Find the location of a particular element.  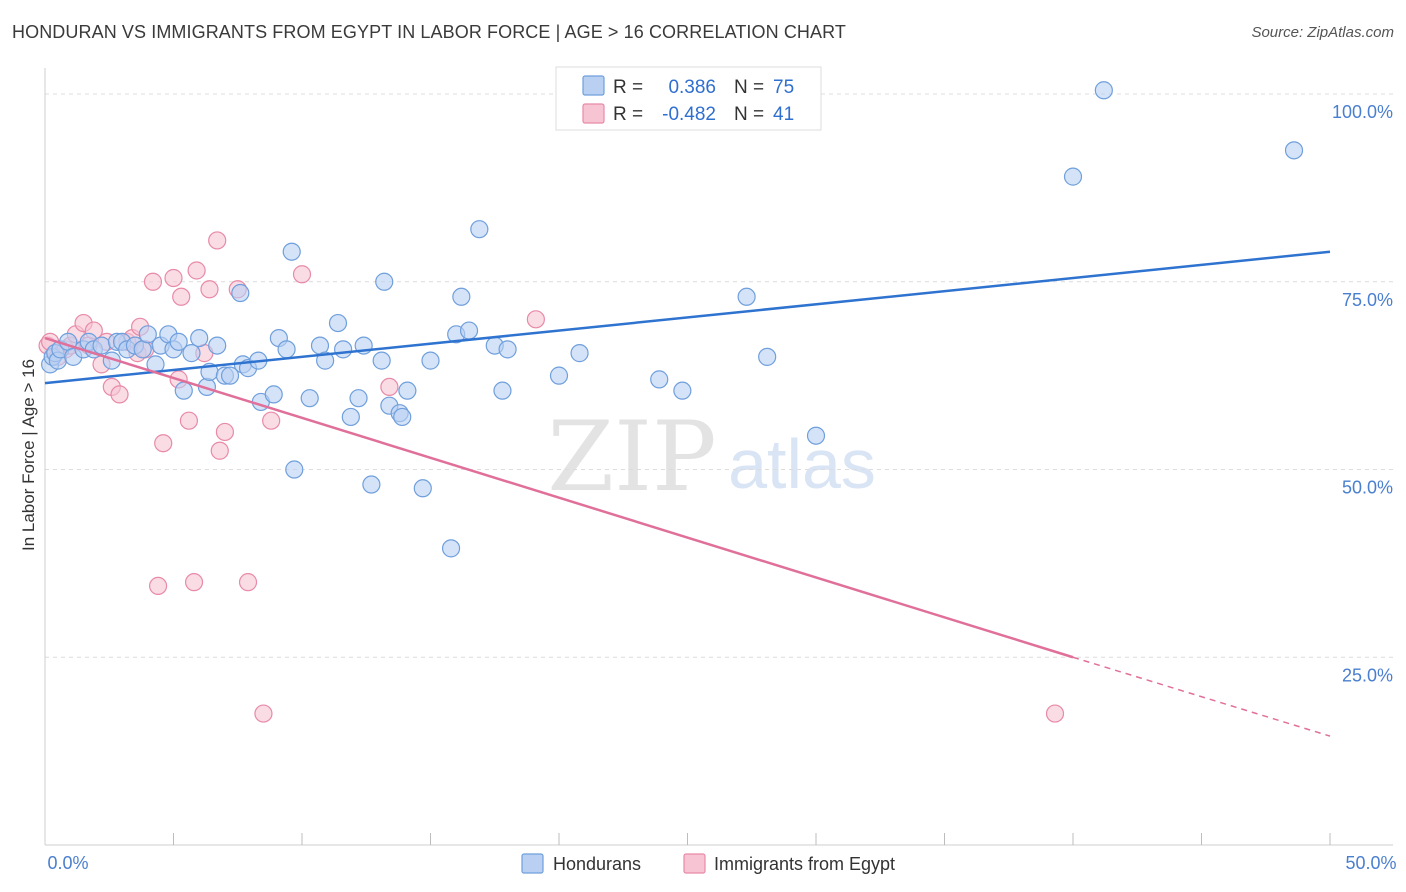

bottom-legend-swatch-egypt is located at coordinates (694, 863).